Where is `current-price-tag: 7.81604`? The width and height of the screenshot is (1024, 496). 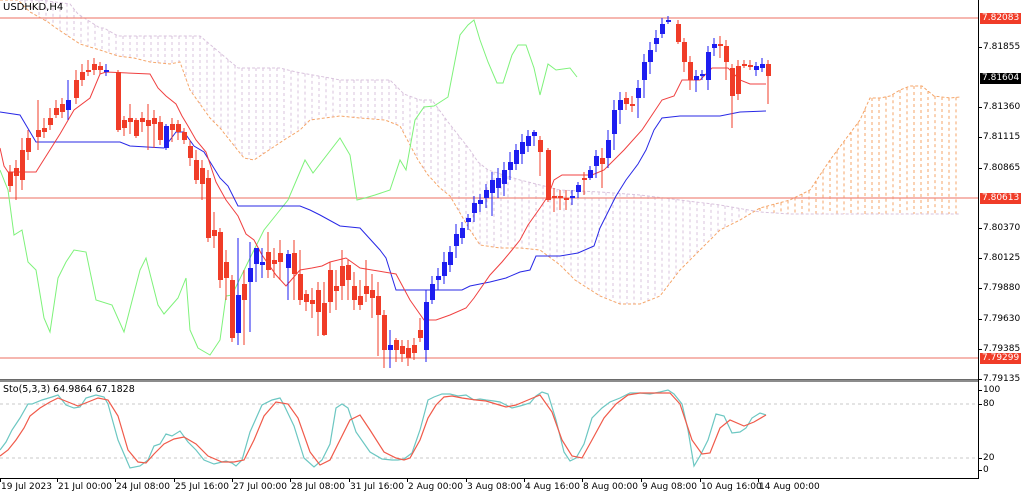
current-price-tag: 7.81604 is located at coordinates (1001, 78).